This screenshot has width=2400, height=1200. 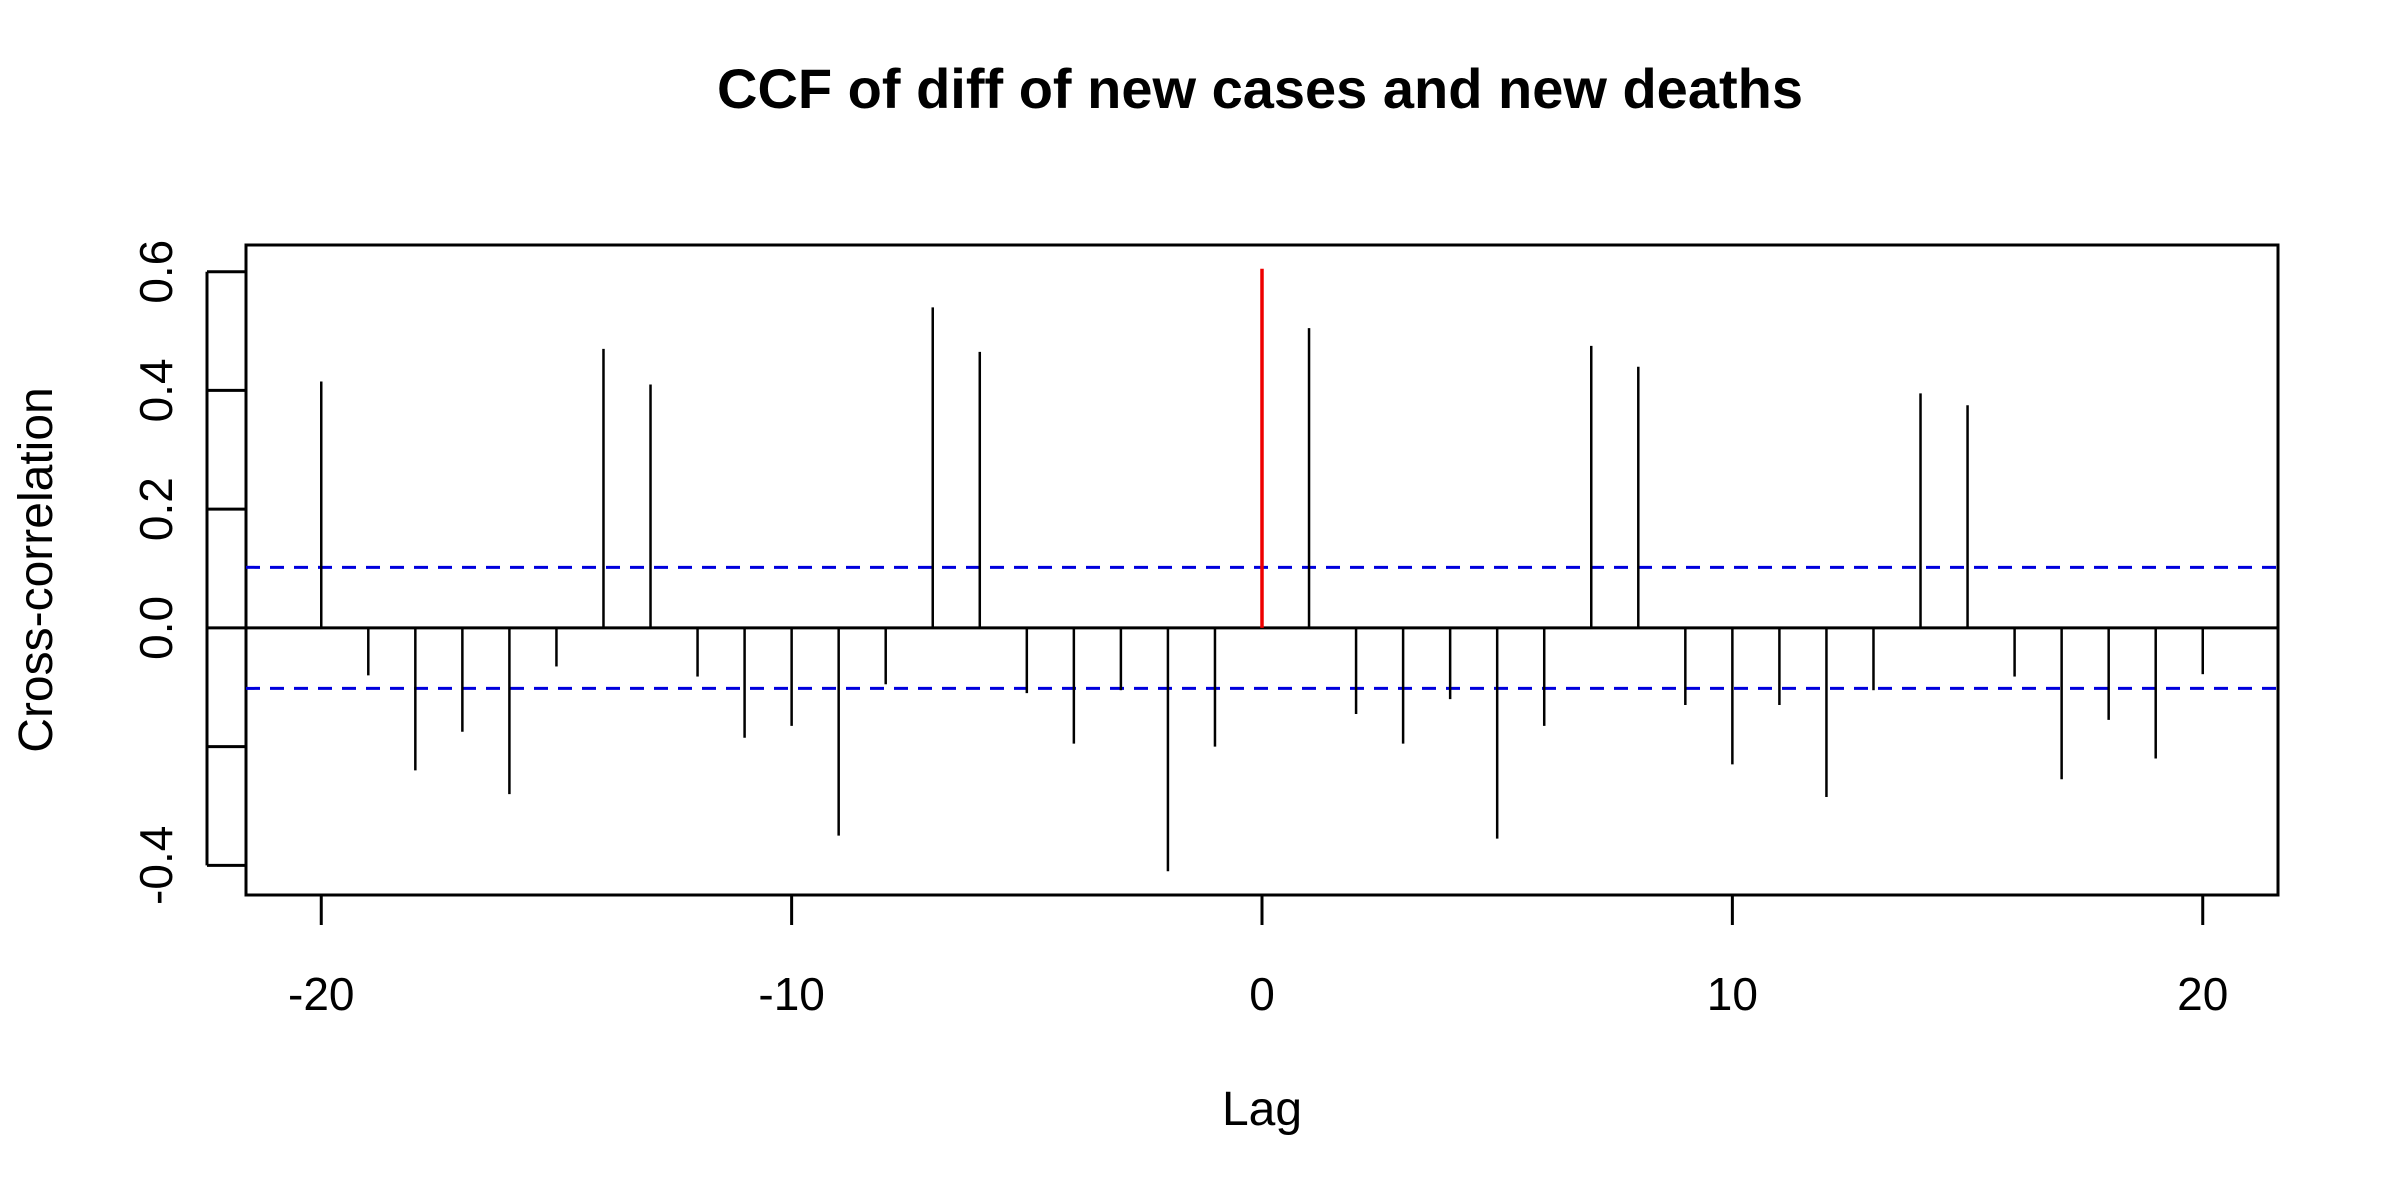 What do you see at coordinates (791, 994) in the screenshot?
I see `x-tick-label: -10` at bounding box center [791, 994].